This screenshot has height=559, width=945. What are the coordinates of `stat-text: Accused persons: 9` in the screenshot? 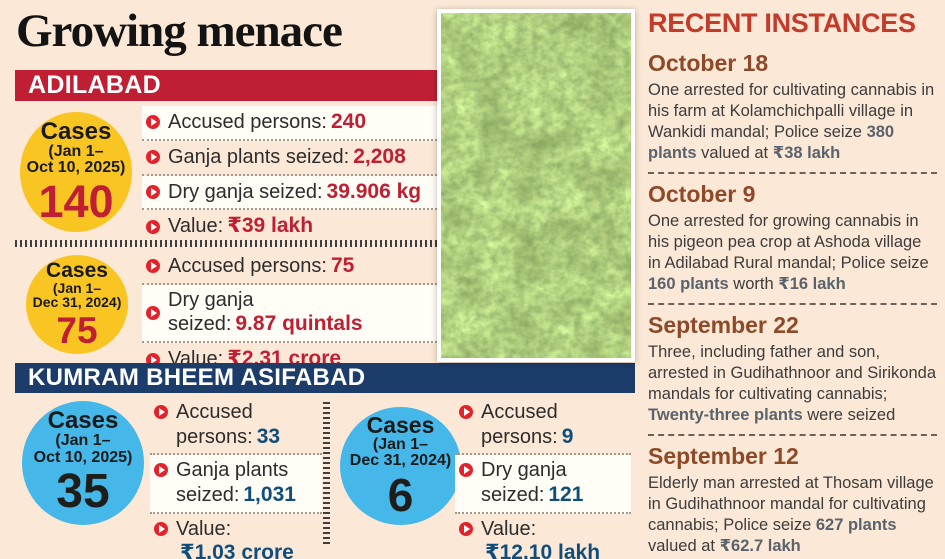 It's located at (555, 425).